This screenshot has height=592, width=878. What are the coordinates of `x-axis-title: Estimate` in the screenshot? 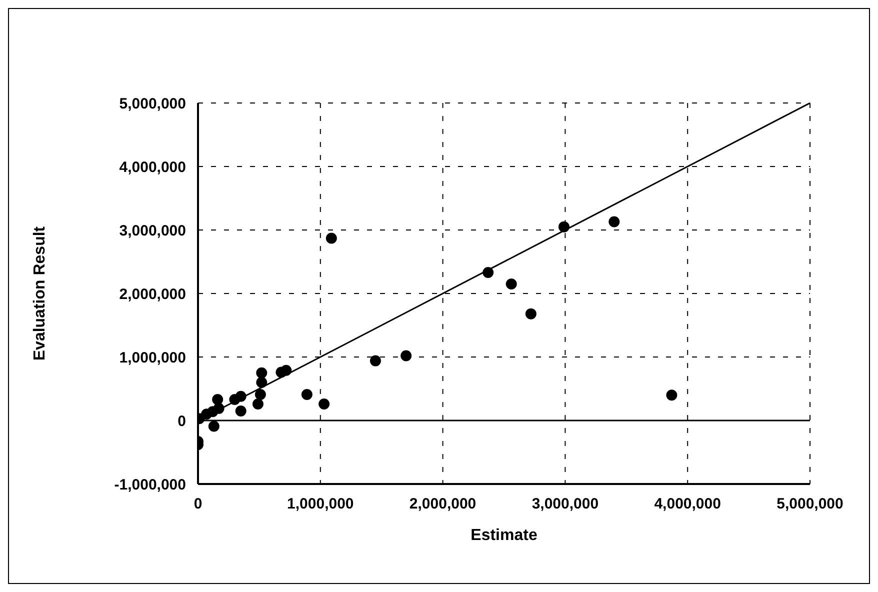 It's located at (504, 535).